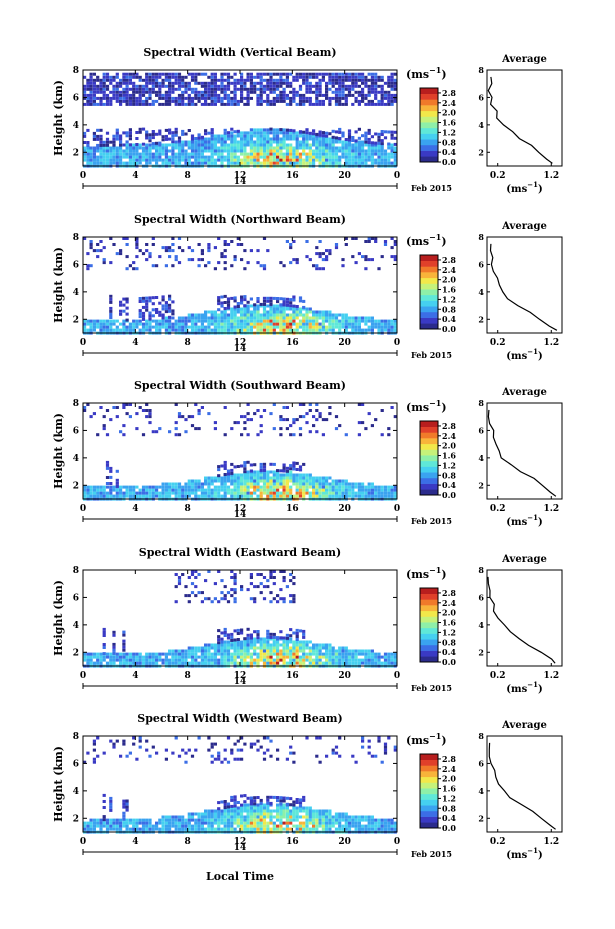 Image resolution: width=615 pixels, height=929 pixels. Describe the element at coordinates (429, 492) in the screenshot. I see `colorbar-swatch` at that location.